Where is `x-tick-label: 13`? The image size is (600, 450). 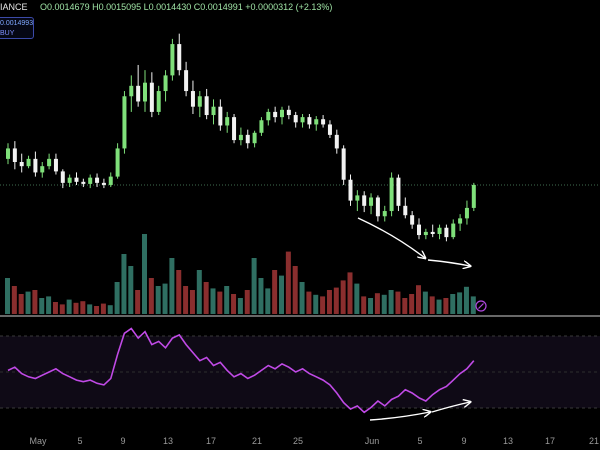
x-tick-label: 13 is located at coordinates (168, 441).